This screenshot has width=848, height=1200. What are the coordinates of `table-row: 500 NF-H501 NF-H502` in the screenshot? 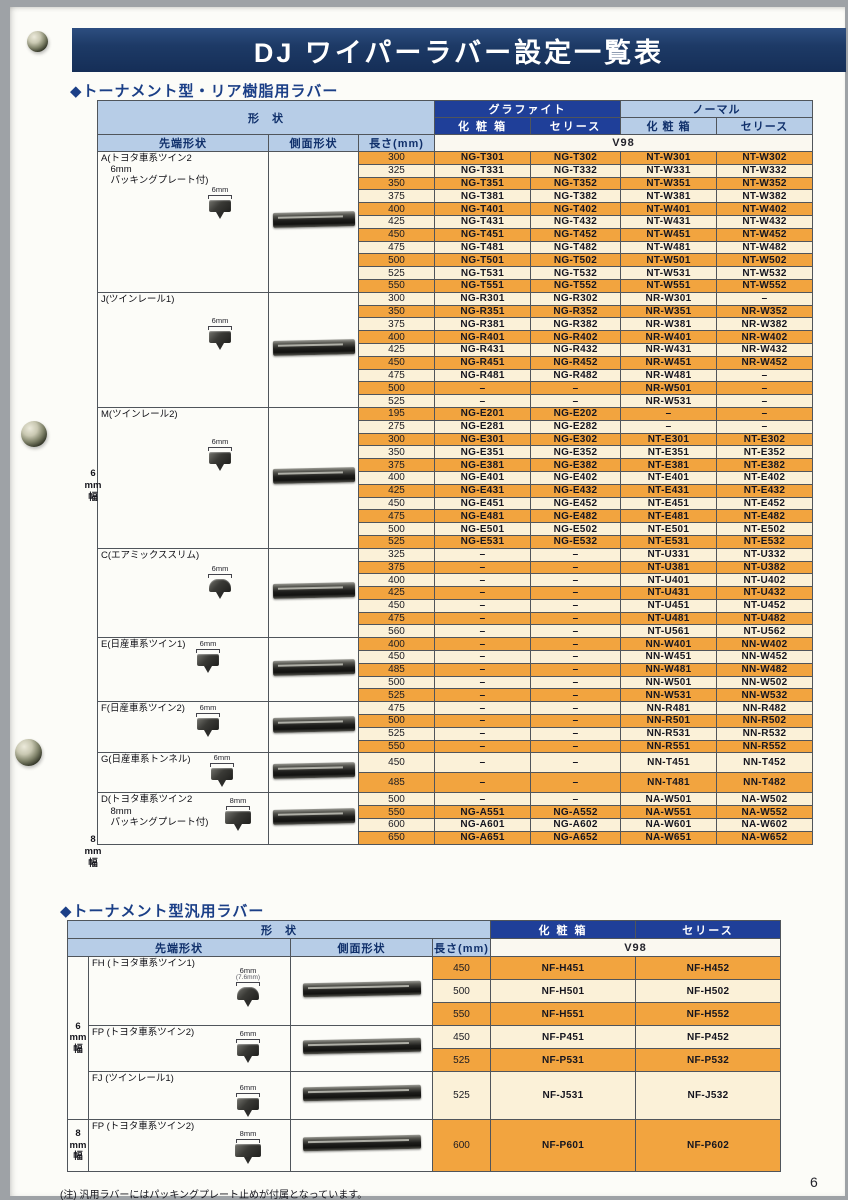 It's located at (424, 991).